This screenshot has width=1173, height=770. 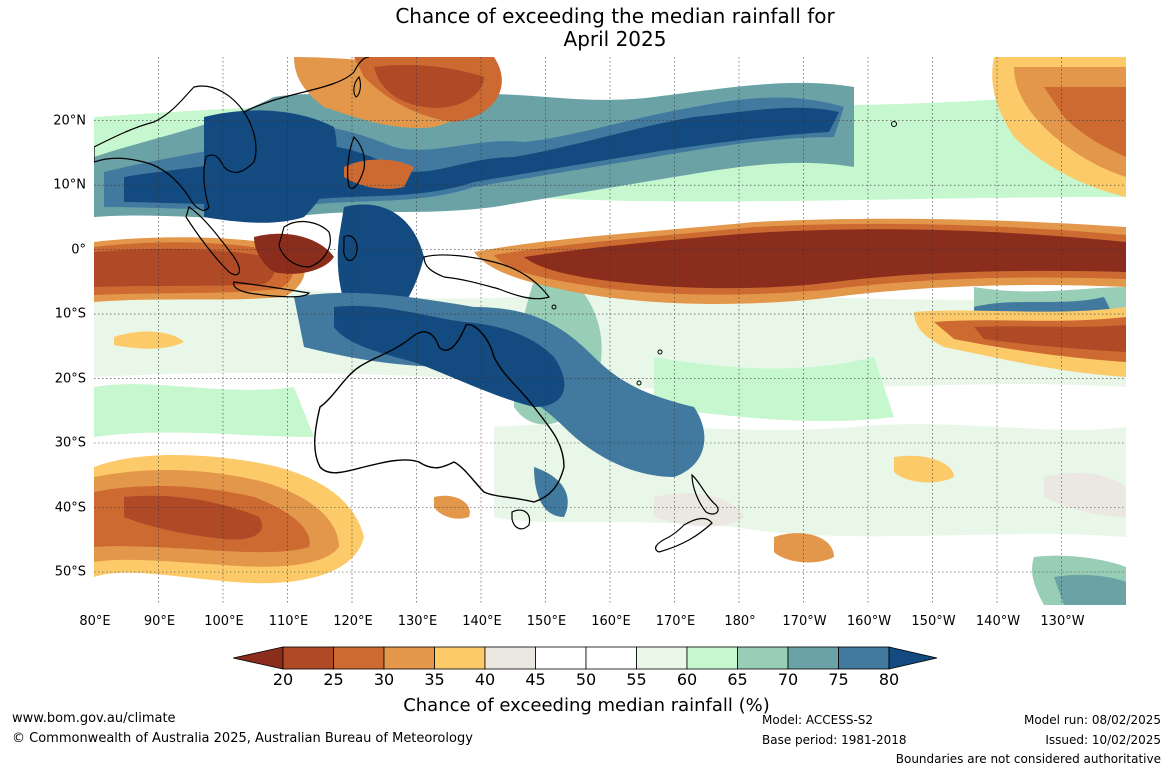 What do you see at coordinates (417, 621) in the screenshot?
I see `lon-label-130e: 130°E` at bounding box center [417, 621].